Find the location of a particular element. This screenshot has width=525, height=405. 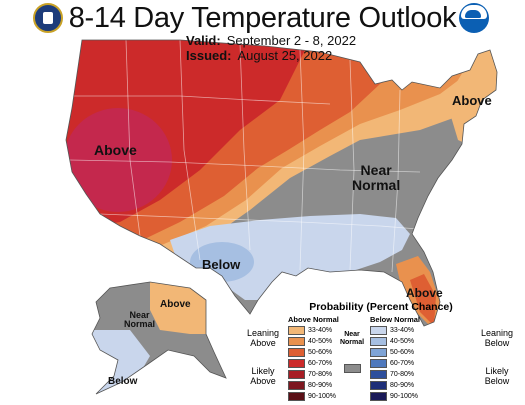

issued-line: Issued: August 25, 2022 is located at coordinates (259, 55).